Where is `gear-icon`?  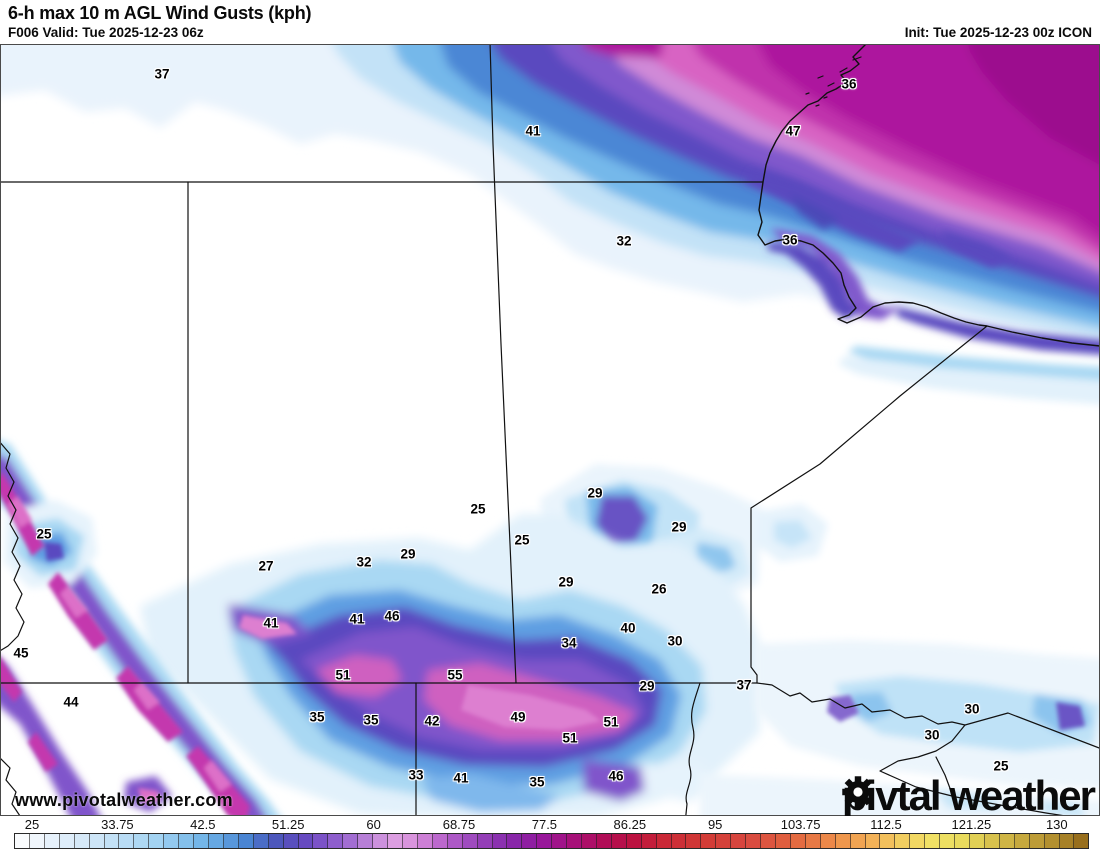
gear-icon is located at coordinates (858, 792).